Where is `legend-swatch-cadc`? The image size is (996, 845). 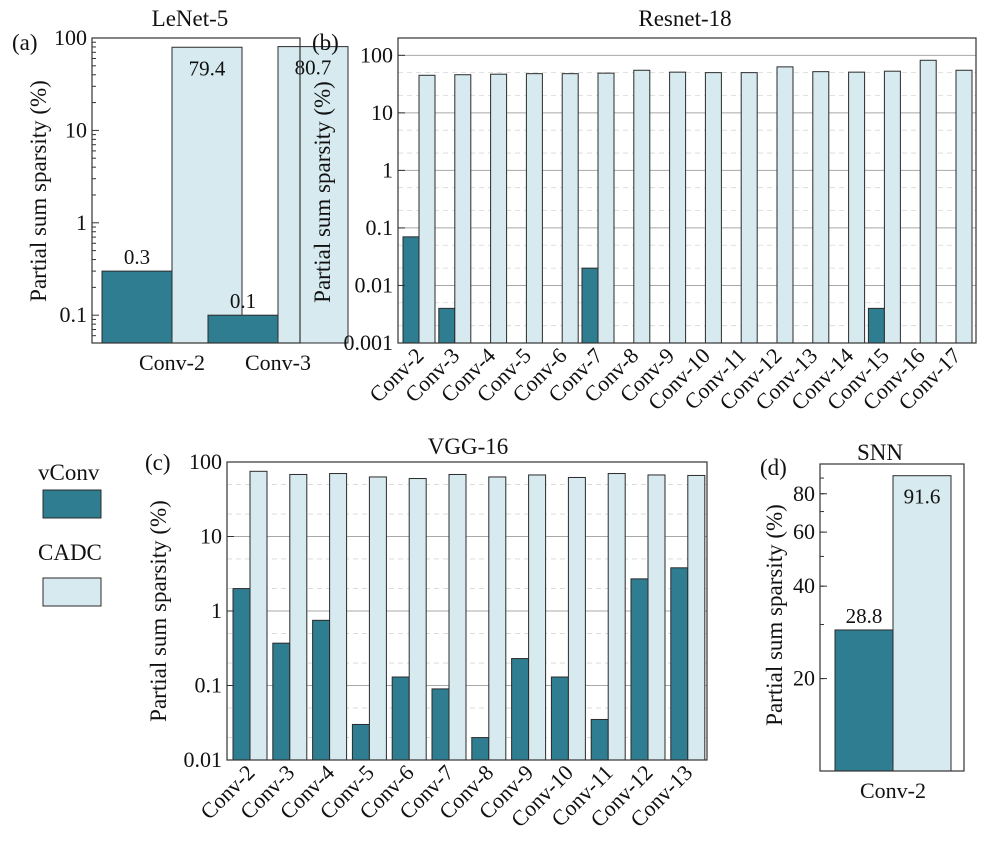
legend-swatch-cadc is located at coordinates (72, 592).